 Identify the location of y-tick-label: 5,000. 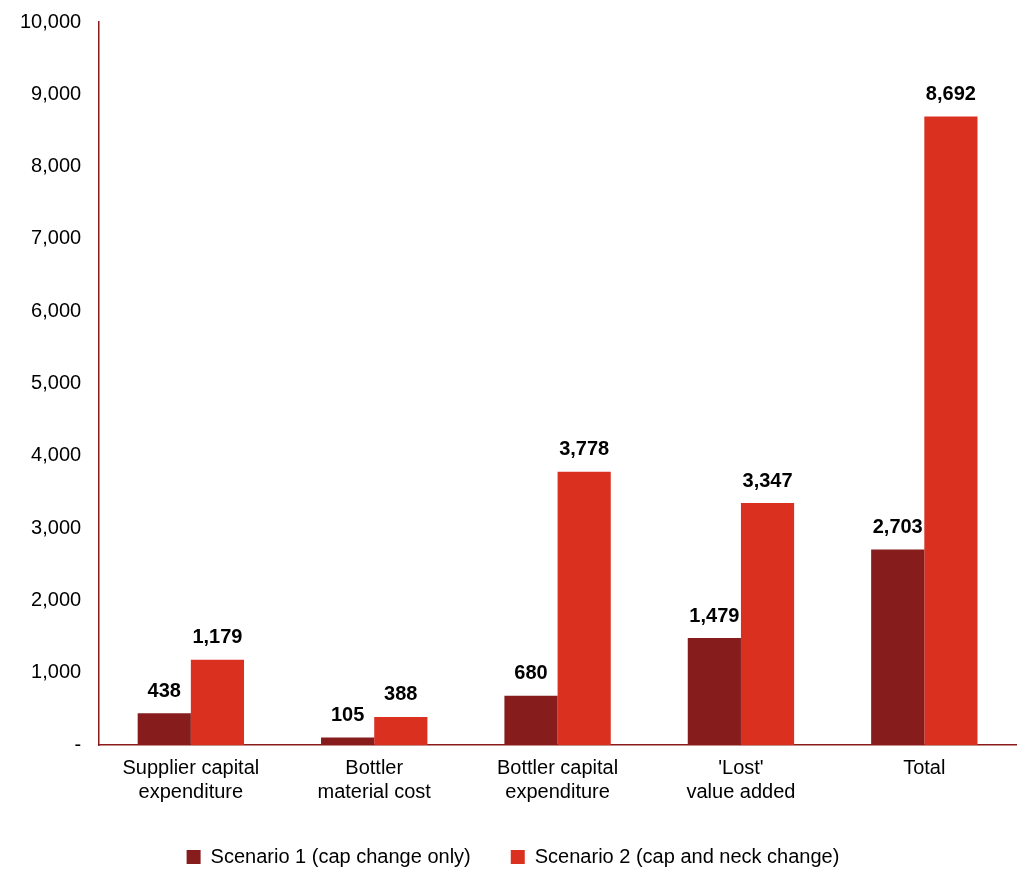
(56, 382).